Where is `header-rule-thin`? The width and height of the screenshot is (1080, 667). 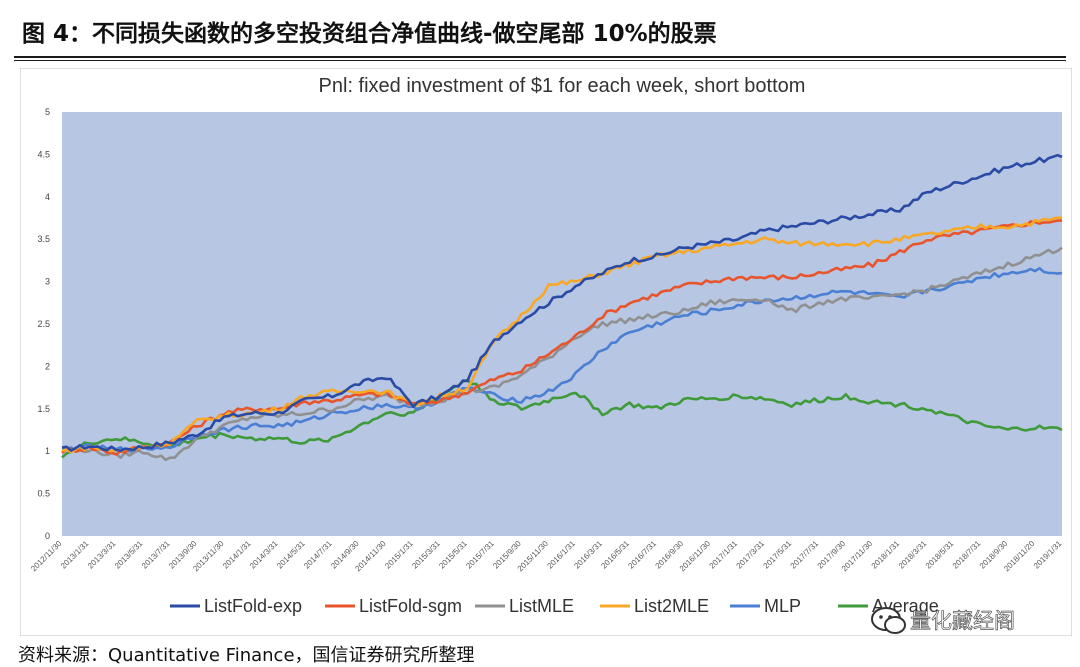 header-rule-thin is located at coordinates (540, 60).